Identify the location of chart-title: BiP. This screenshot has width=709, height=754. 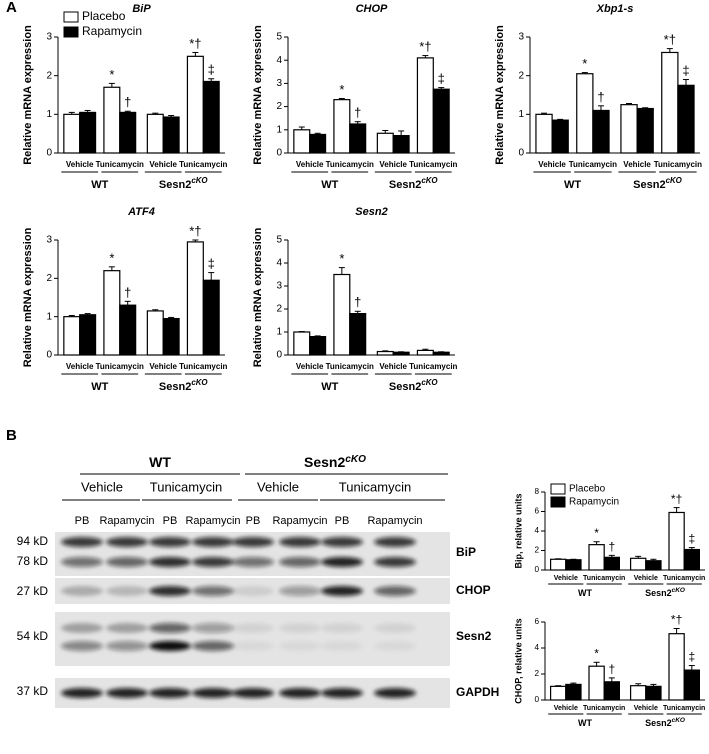
(141, 9).